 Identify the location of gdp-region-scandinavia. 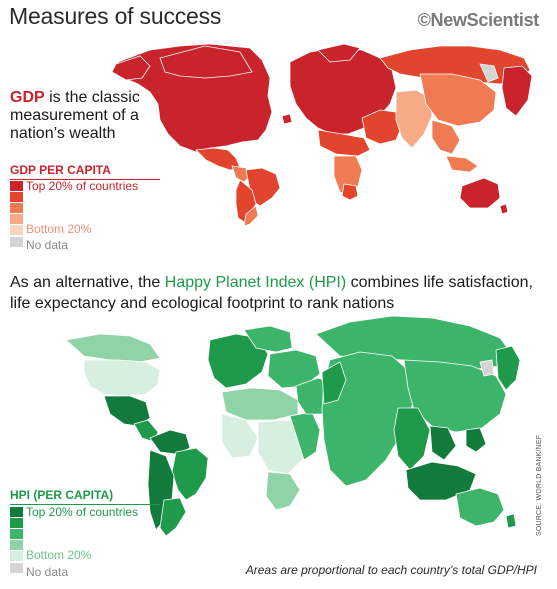
(339, 53).